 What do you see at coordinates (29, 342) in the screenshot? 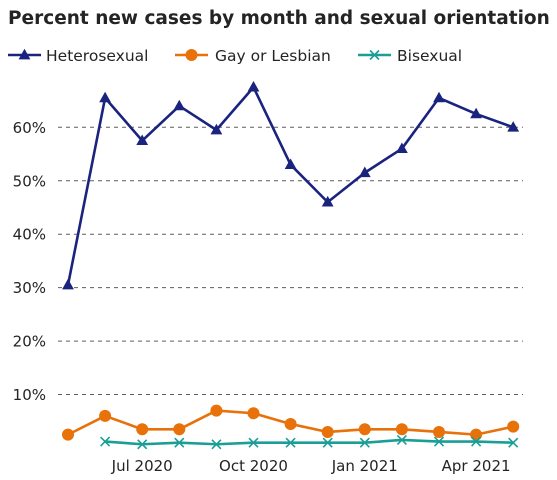
I see `y-tick-label: 20%` at bounding box center [29, 342].